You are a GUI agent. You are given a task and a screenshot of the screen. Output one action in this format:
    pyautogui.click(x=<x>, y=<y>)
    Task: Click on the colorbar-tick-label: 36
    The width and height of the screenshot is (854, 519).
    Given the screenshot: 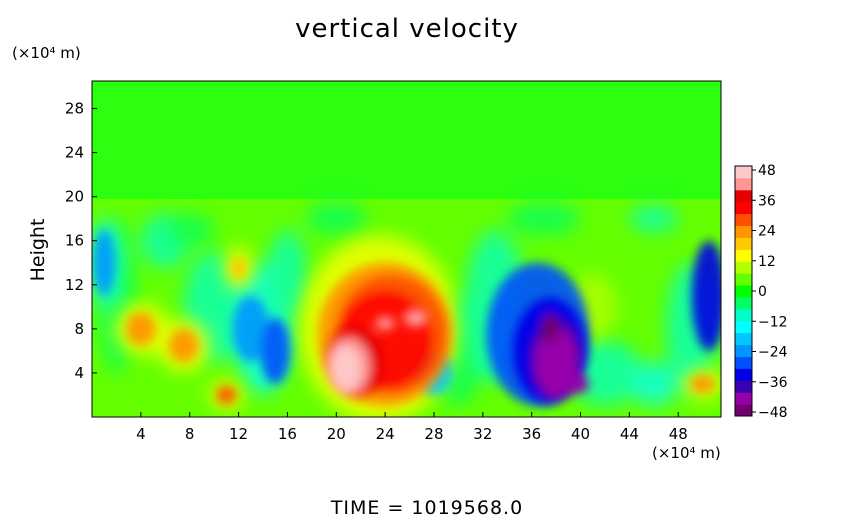 What is the action you would take?
    pyautogui.click(x=767, y=201)
    